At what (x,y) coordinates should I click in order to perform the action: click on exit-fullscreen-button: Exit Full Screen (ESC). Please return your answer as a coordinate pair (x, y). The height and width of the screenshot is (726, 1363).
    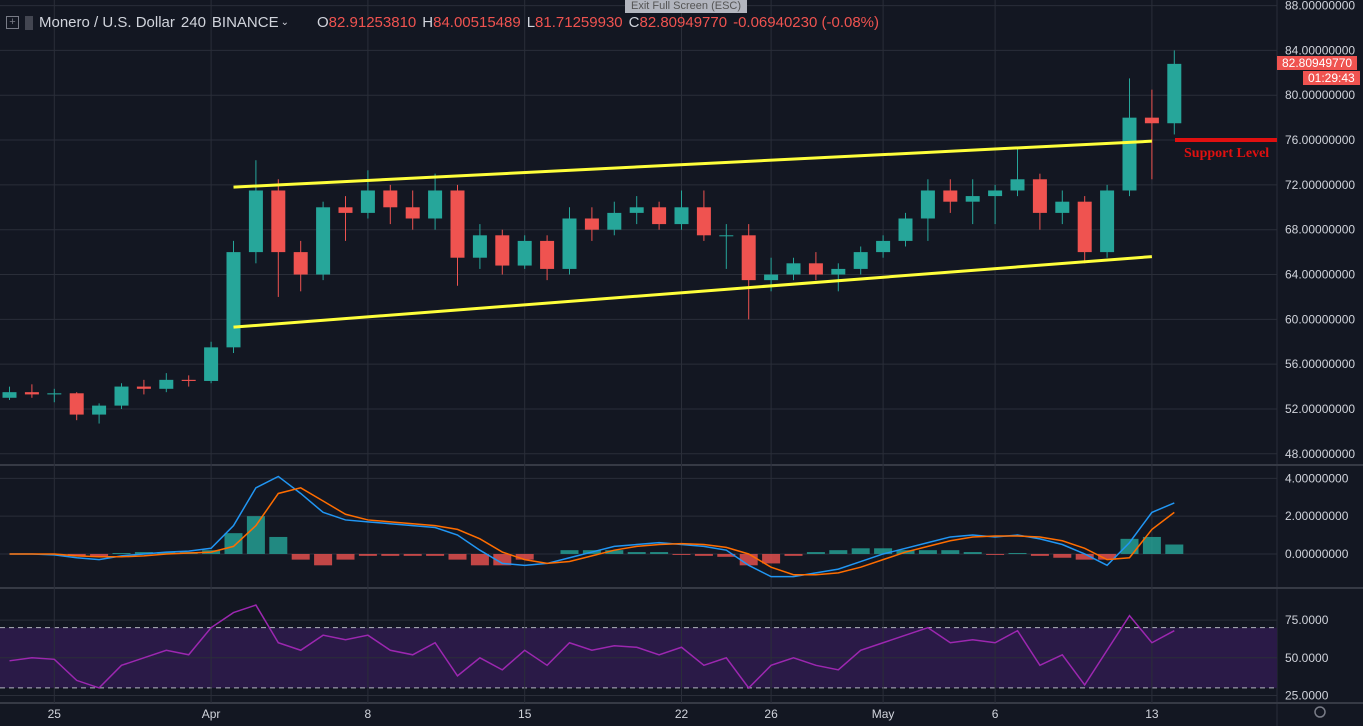
    Looking at the image, I should click on (686, 6).